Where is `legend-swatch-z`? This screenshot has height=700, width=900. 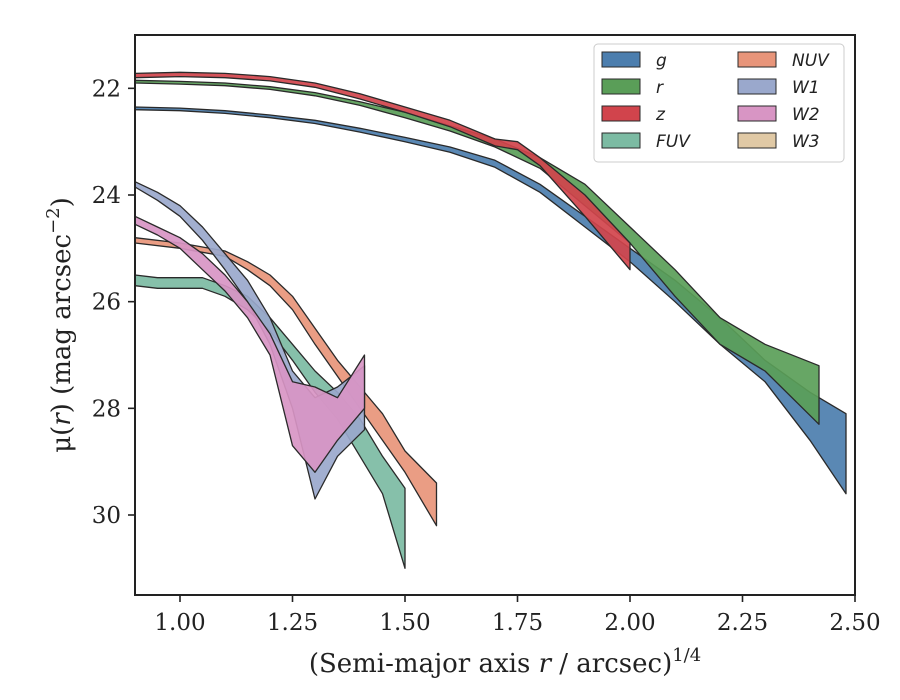
legend-swatch-z is located at coordinates (621, 113).